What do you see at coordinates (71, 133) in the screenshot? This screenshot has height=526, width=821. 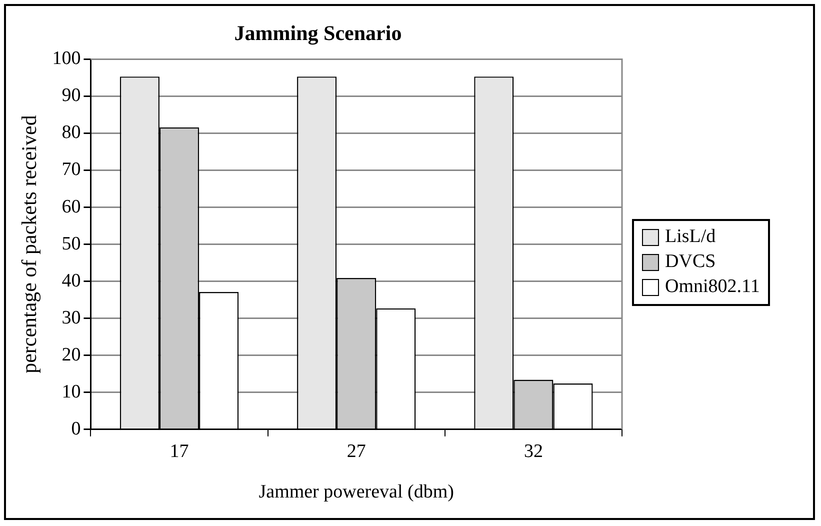 I see `y-tick-label: 80` at bounding box center [71, 133].